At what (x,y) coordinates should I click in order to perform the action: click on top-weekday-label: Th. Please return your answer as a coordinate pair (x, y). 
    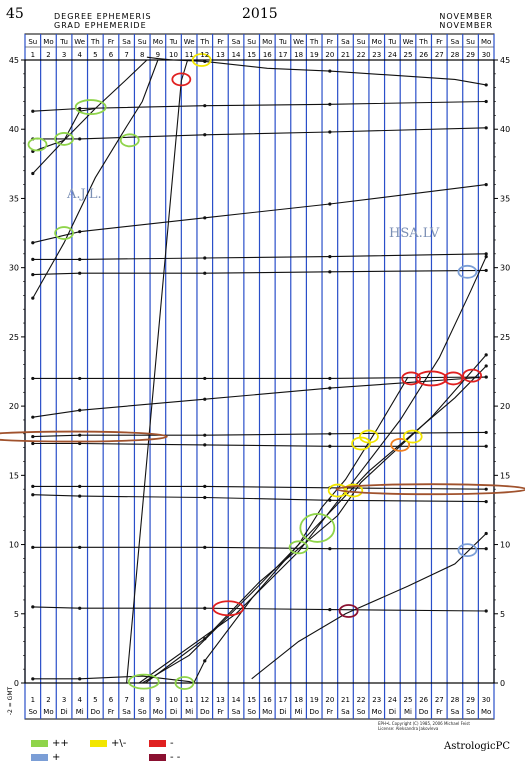
    Looking at the image, I should click on (314, 42).